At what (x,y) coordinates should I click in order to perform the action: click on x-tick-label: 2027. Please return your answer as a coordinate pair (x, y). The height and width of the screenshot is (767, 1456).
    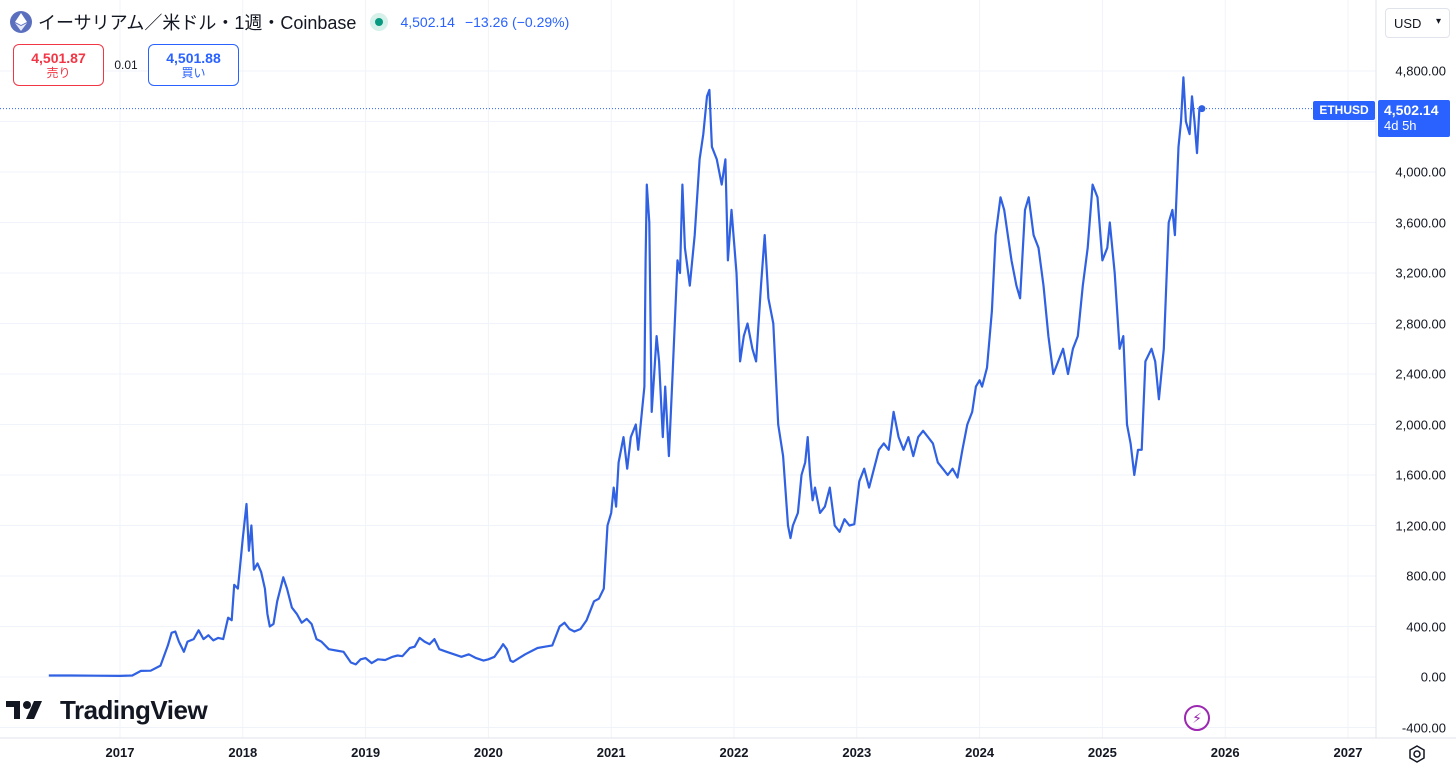
    Looking at the image, I should click on (1348, 752).